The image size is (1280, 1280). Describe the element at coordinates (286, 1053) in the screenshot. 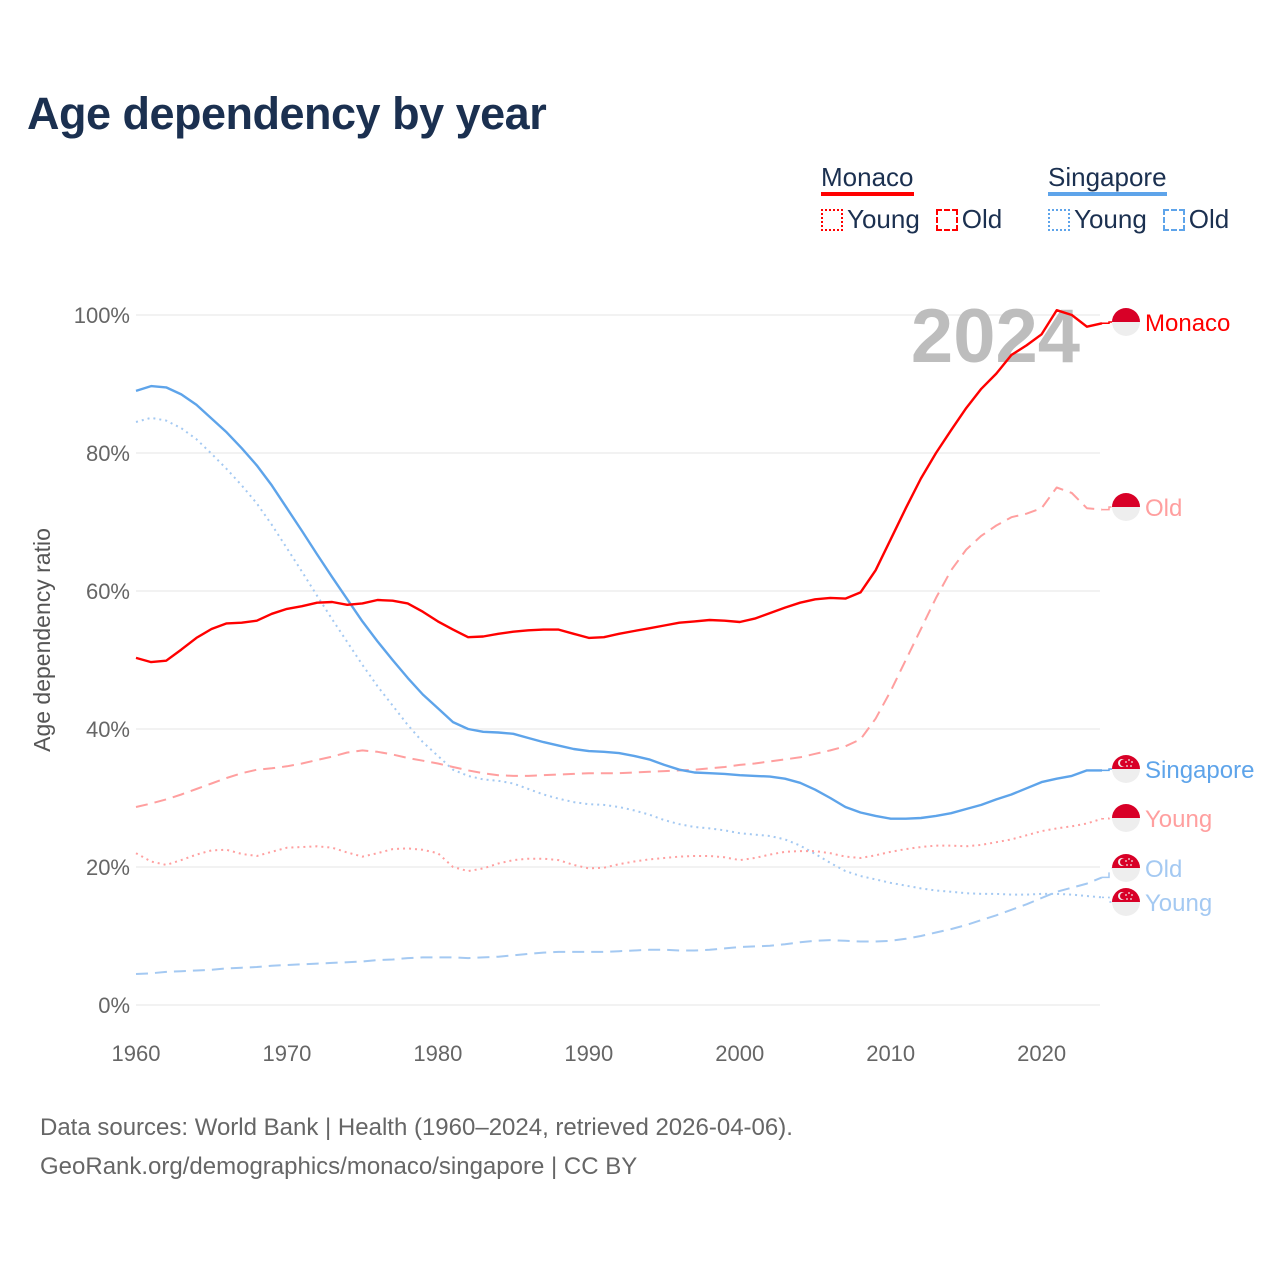

I see `x-tick-label: 1970` at that location.